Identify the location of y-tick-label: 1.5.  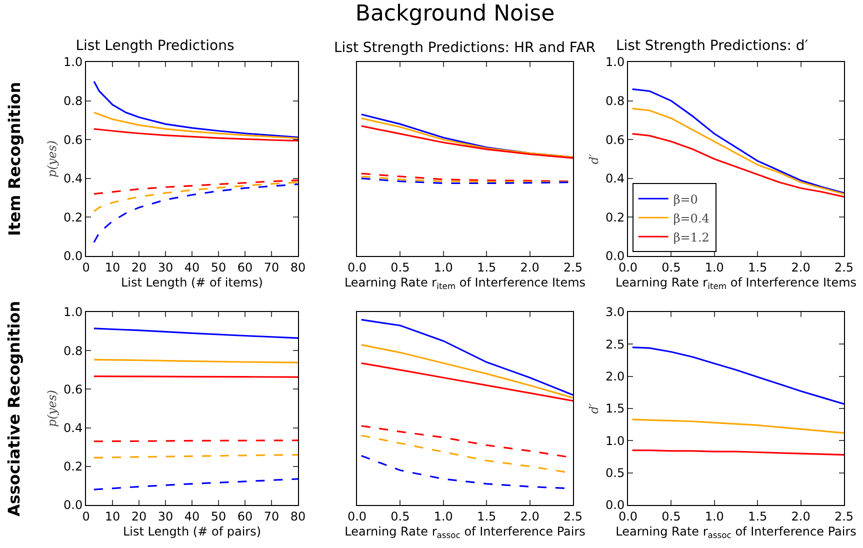
(615, 409).